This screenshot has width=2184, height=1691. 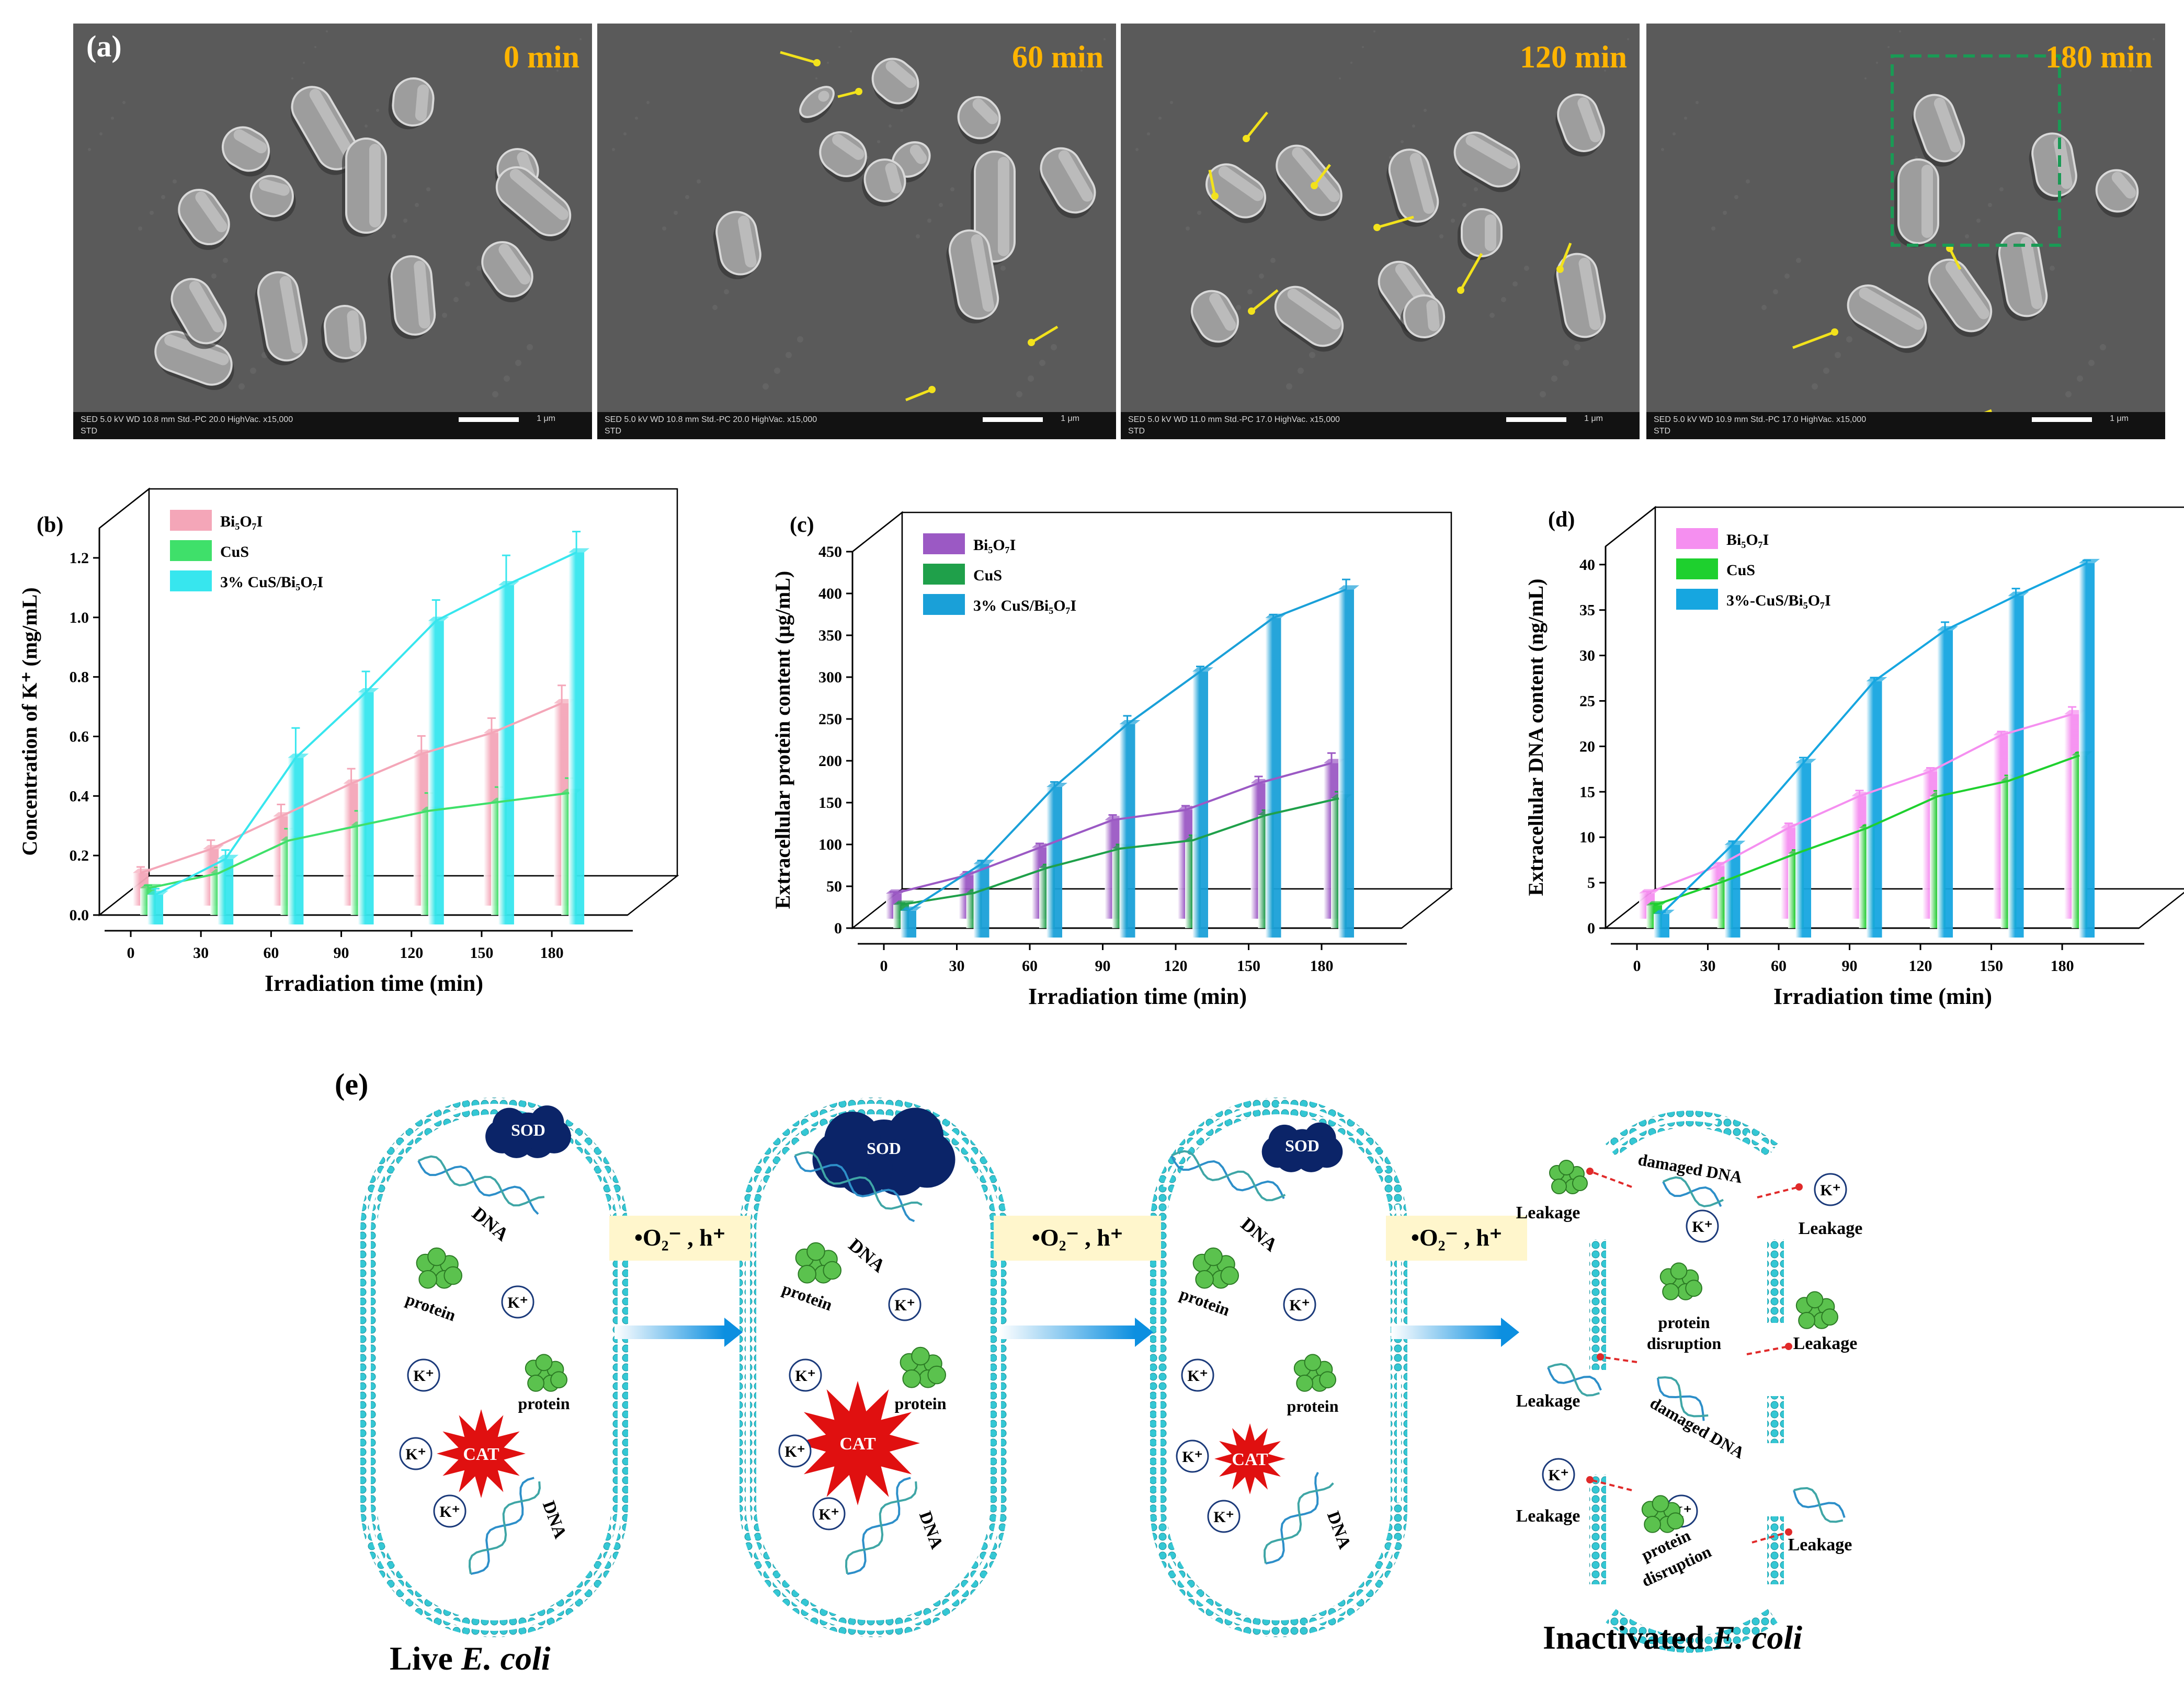 What do you see at coordinates (489, 419) in the screenshot?
I see `scale-bar` at bounding box center [489, 419].